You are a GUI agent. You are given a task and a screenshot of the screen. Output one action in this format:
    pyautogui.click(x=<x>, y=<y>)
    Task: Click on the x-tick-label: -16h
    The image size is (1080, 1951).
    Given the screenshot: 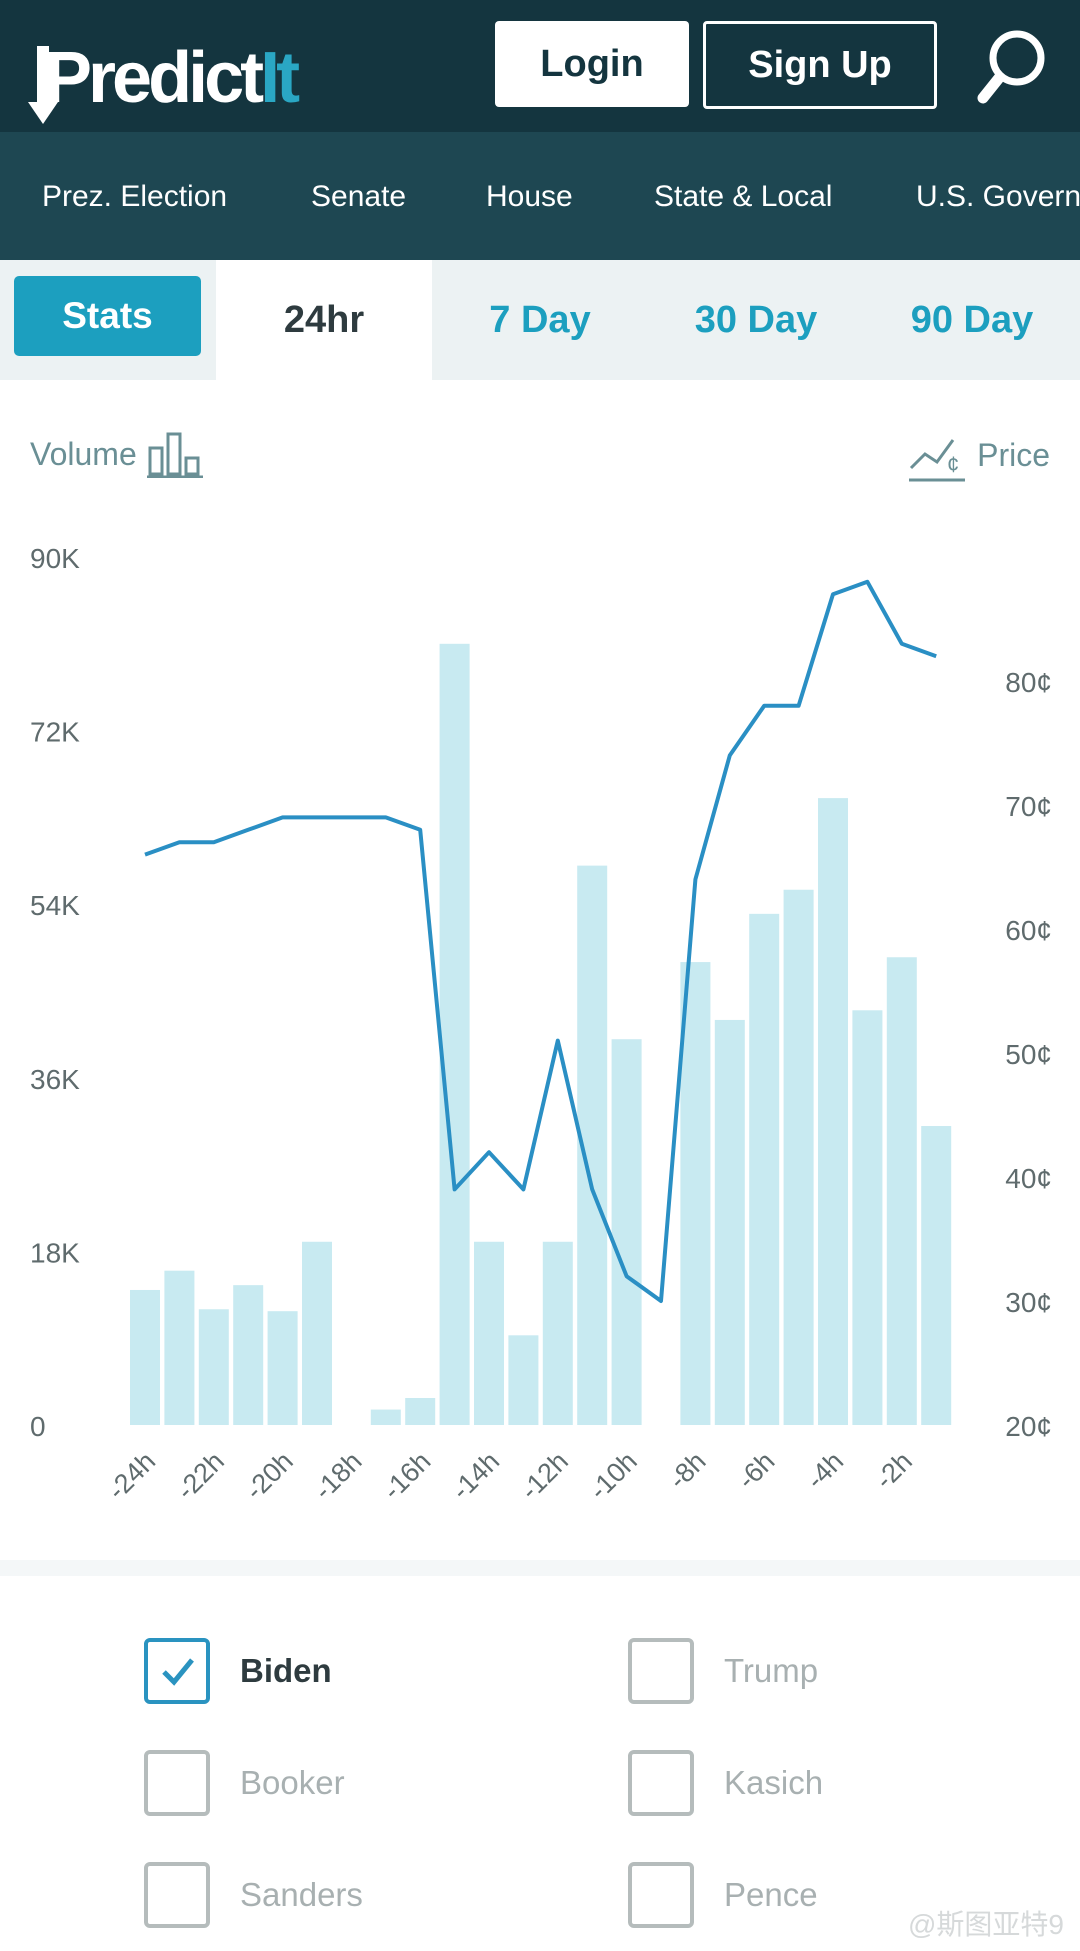 What is the action you would take?
    pyautogui.click(x=406, y=1475)
    